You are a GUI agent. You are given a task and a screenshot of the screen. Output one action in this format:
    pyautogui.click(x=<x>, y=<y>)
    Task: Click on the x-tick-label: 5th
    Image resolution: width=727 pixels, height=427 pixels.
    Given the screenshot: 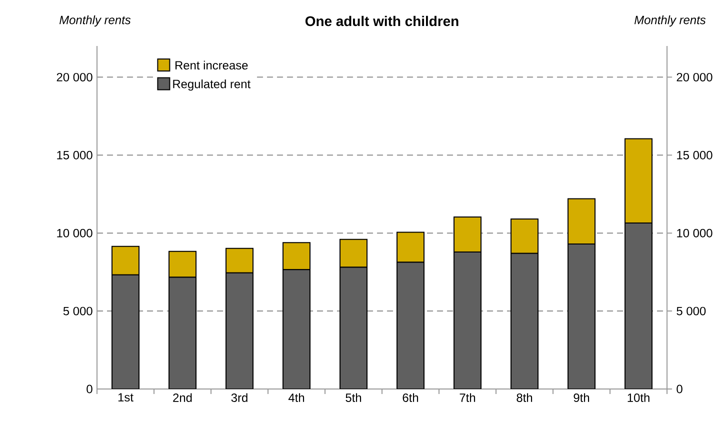 What is the action you would take?
    pyautogui.click(x=354, y=397)
    